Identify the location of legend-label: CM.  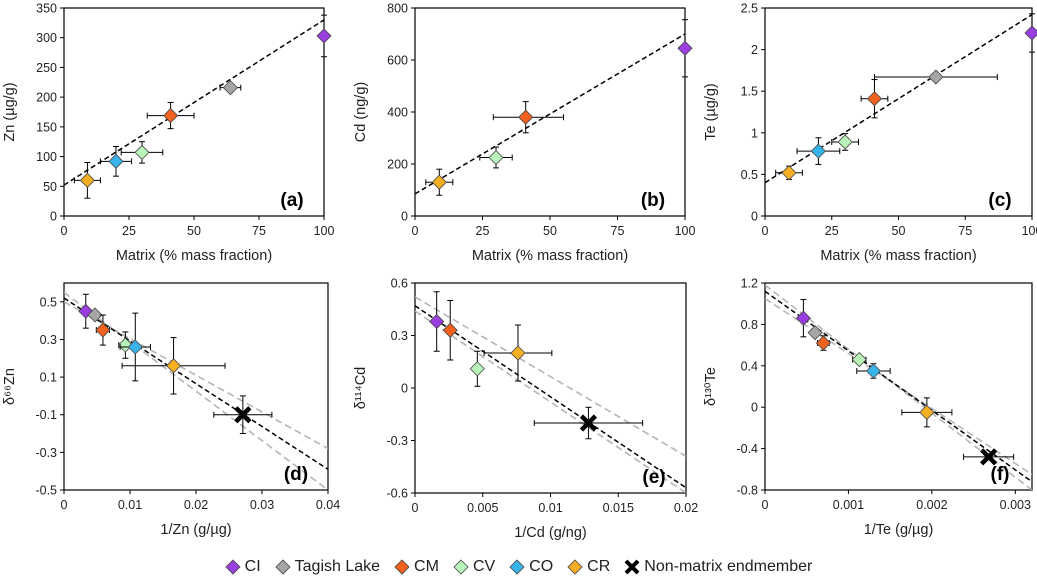
(426, 566).